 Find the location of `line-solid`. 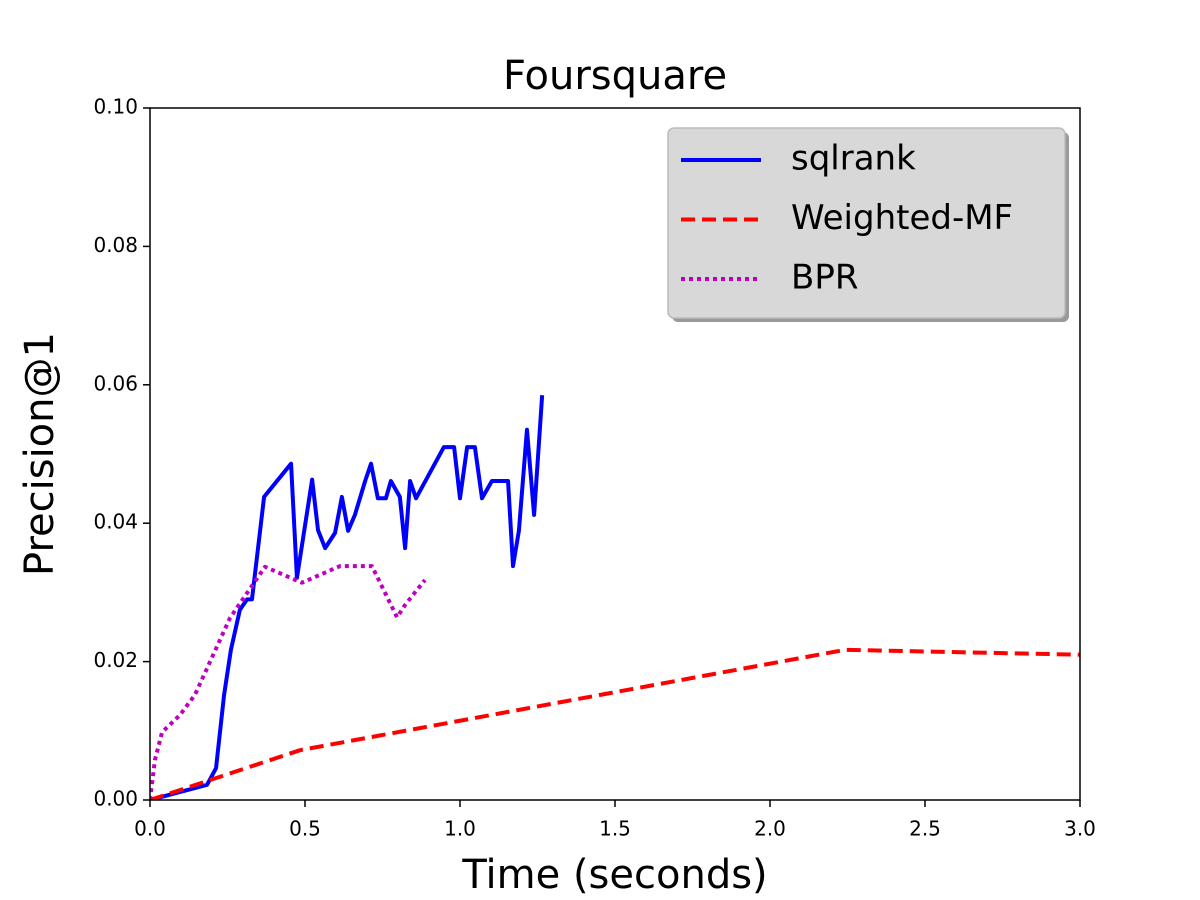

line-solid is located at coordinates (347, 597).